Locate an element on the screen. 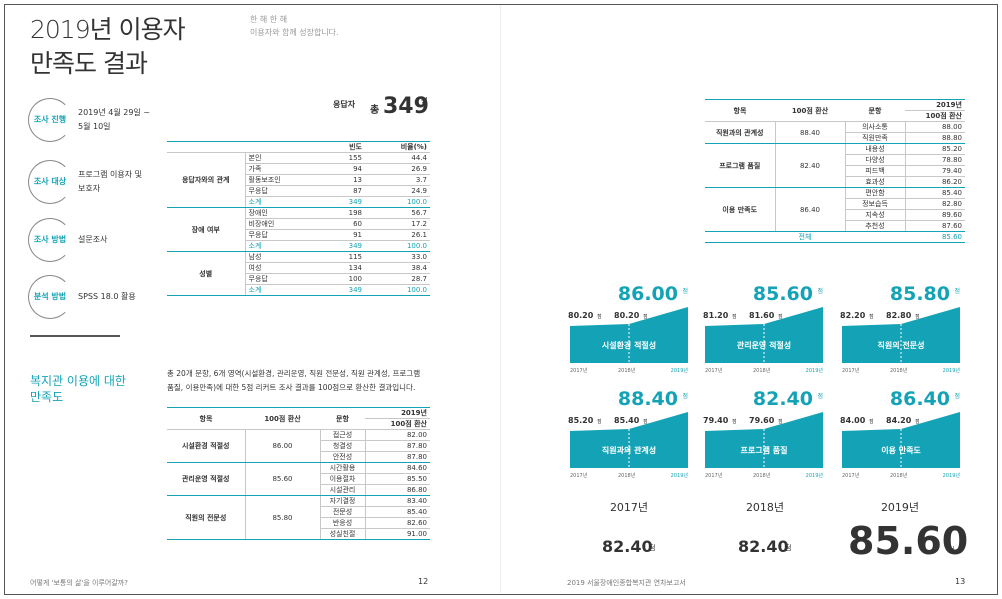 The width and height of the screenshot is (1002, 599). row: 다양성 78.80 is located at coordinates (835, 160).